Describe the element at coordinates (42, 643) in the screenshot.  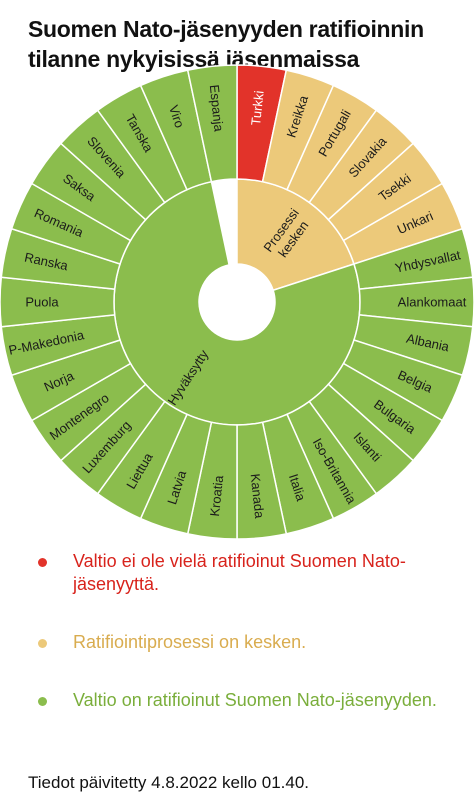
I see `legend-dot-yellow` at that location.